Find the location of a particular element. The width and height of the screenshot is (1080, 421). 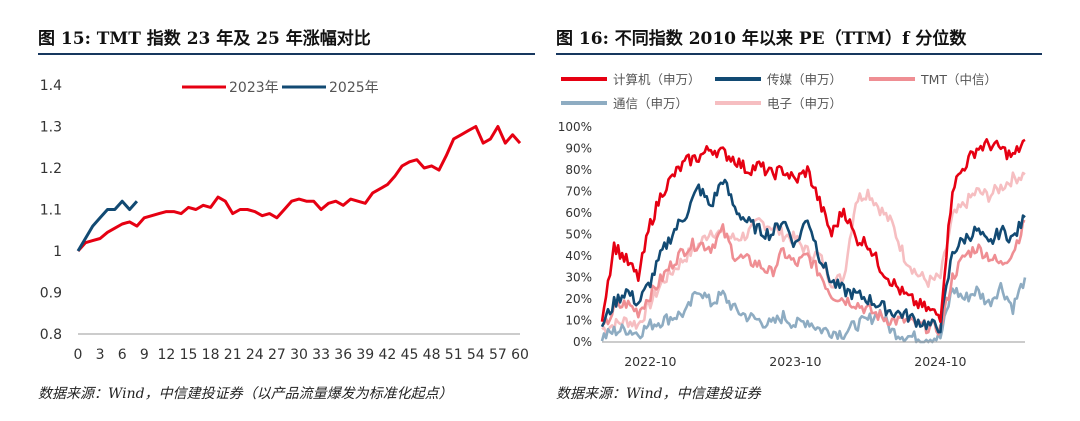

x-tick-label: 15 is located at coordinates (189, 355).